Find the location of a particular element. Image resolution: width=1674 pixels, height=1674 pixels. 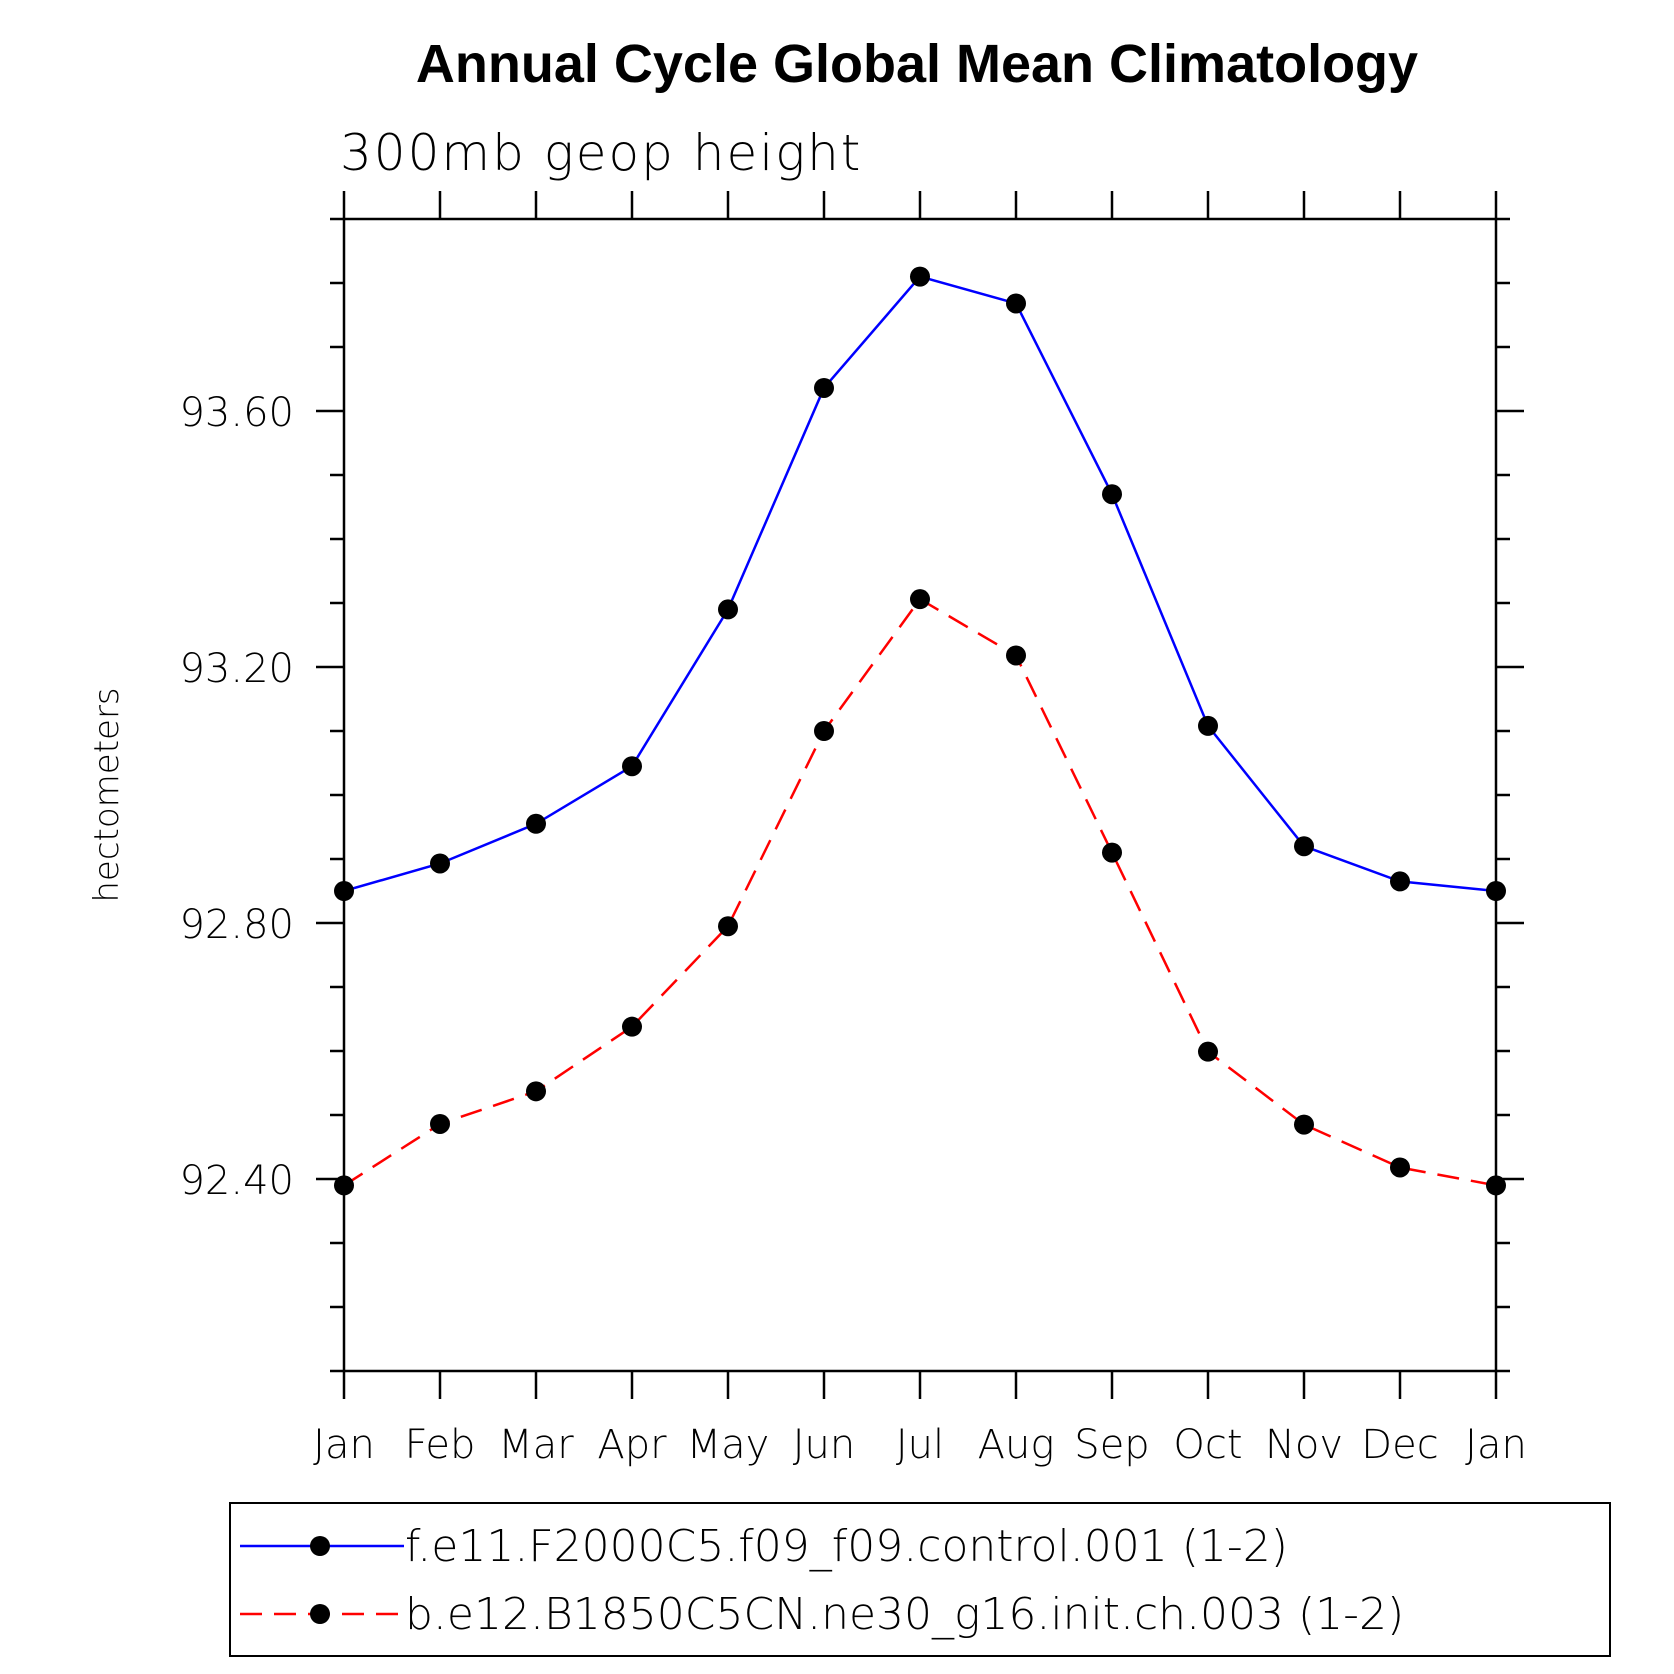

x-tick-label: Jul is located at coordinates (920, 1445).